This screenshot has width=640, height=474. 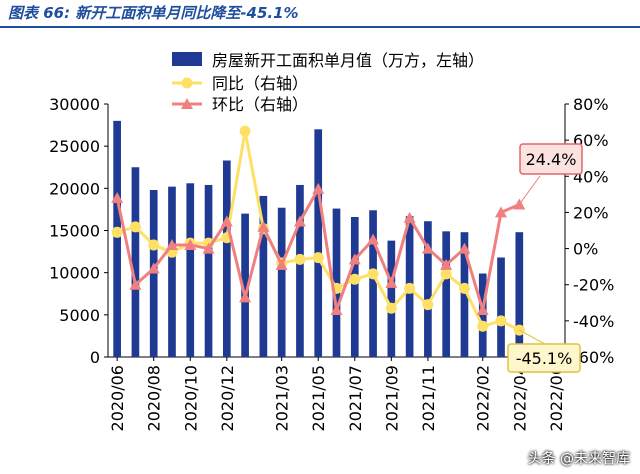 I want to click on legend-label-yoy: 同比（右轴）, so click(x=260, y=83).